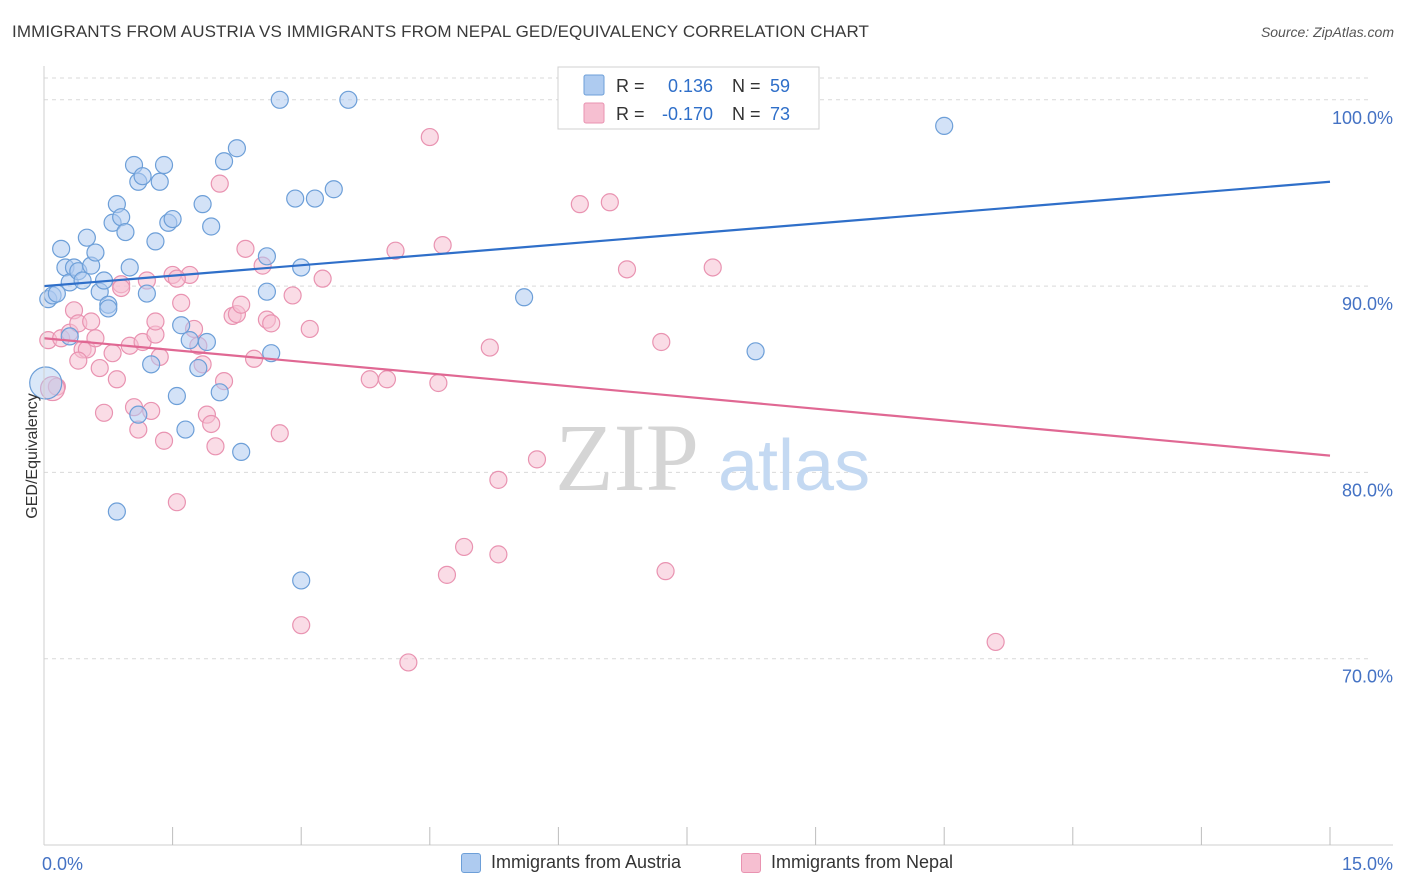 Image resolution: width=1406 pixels, height=892 pixels. I want to click on y-tick-label: 90.0%, so click(1367, 304).